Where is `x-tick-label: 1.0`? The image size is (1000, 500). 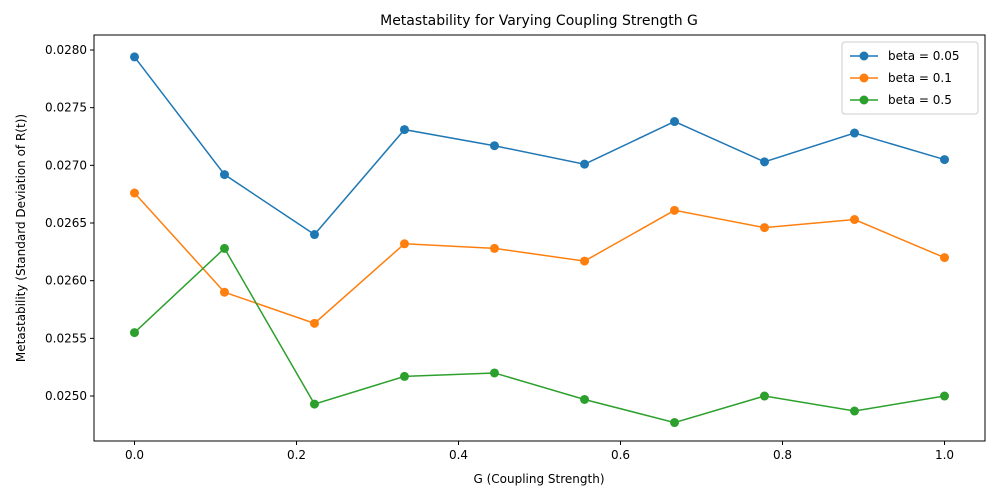 x-tick-label: 1.0 is located at coordinates (944, 455).